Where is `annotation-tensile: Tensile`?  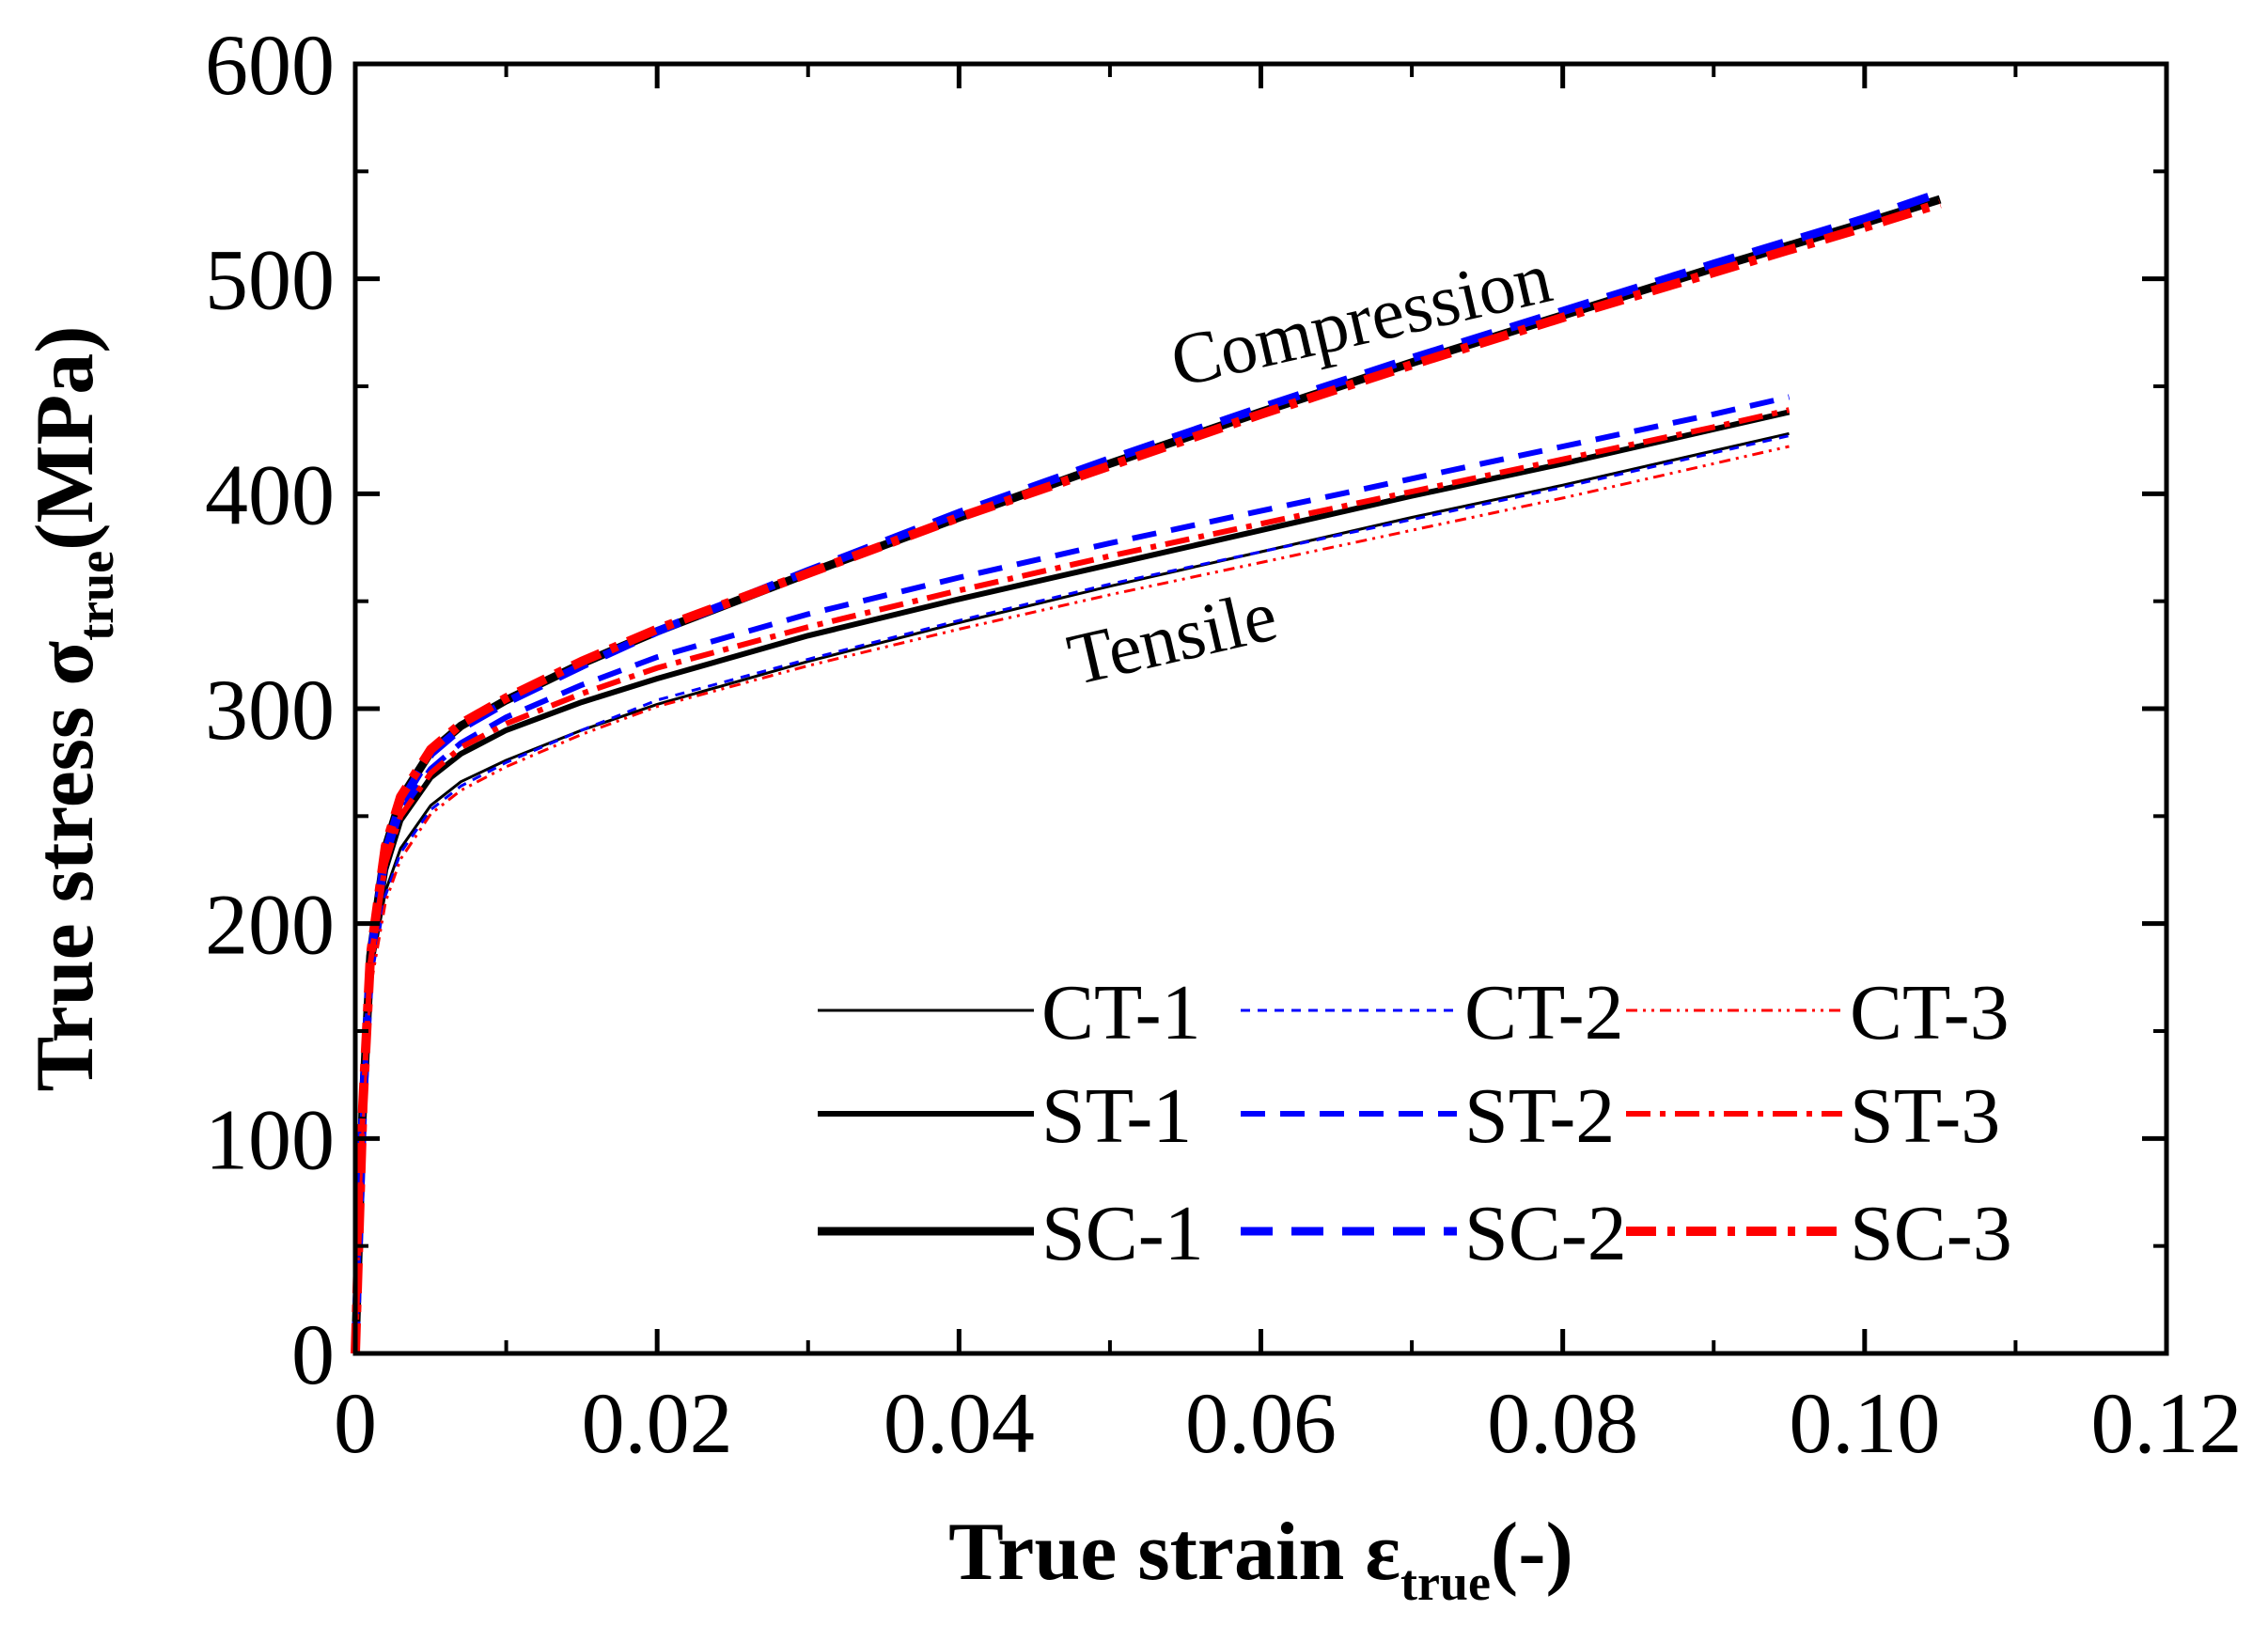
annotation-tensile: Tensile is located at coordinates (1172, 637).